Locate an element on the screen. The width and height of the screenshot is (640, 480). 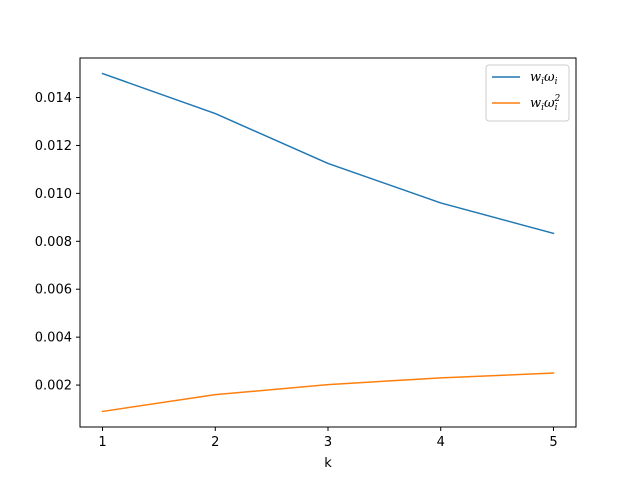
x-tick-label: 1 is located at coordinates (102, 442).